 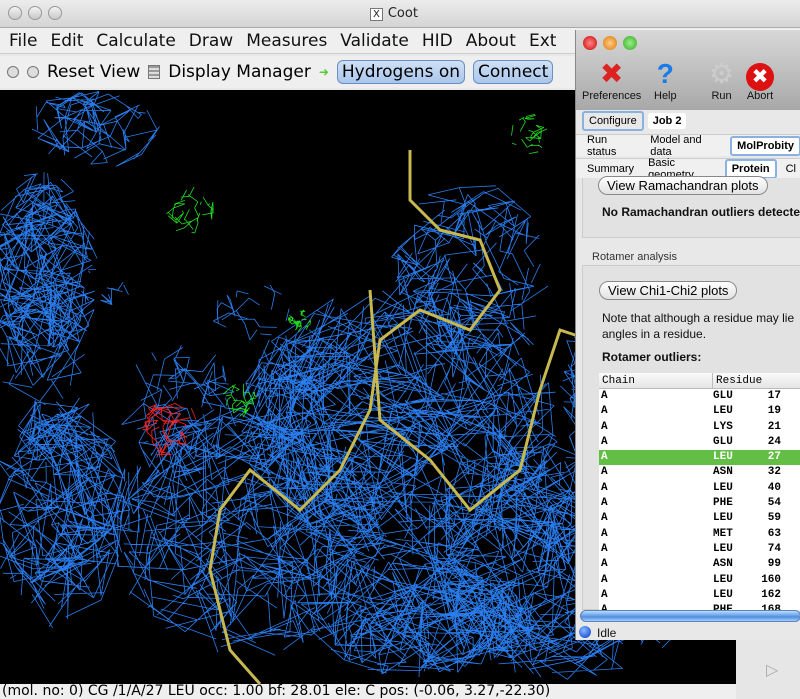 What do you see at coordinates (630, 43) in the screenshot?
I see `phenix-zoom-button` at bounding box center [630, 43].